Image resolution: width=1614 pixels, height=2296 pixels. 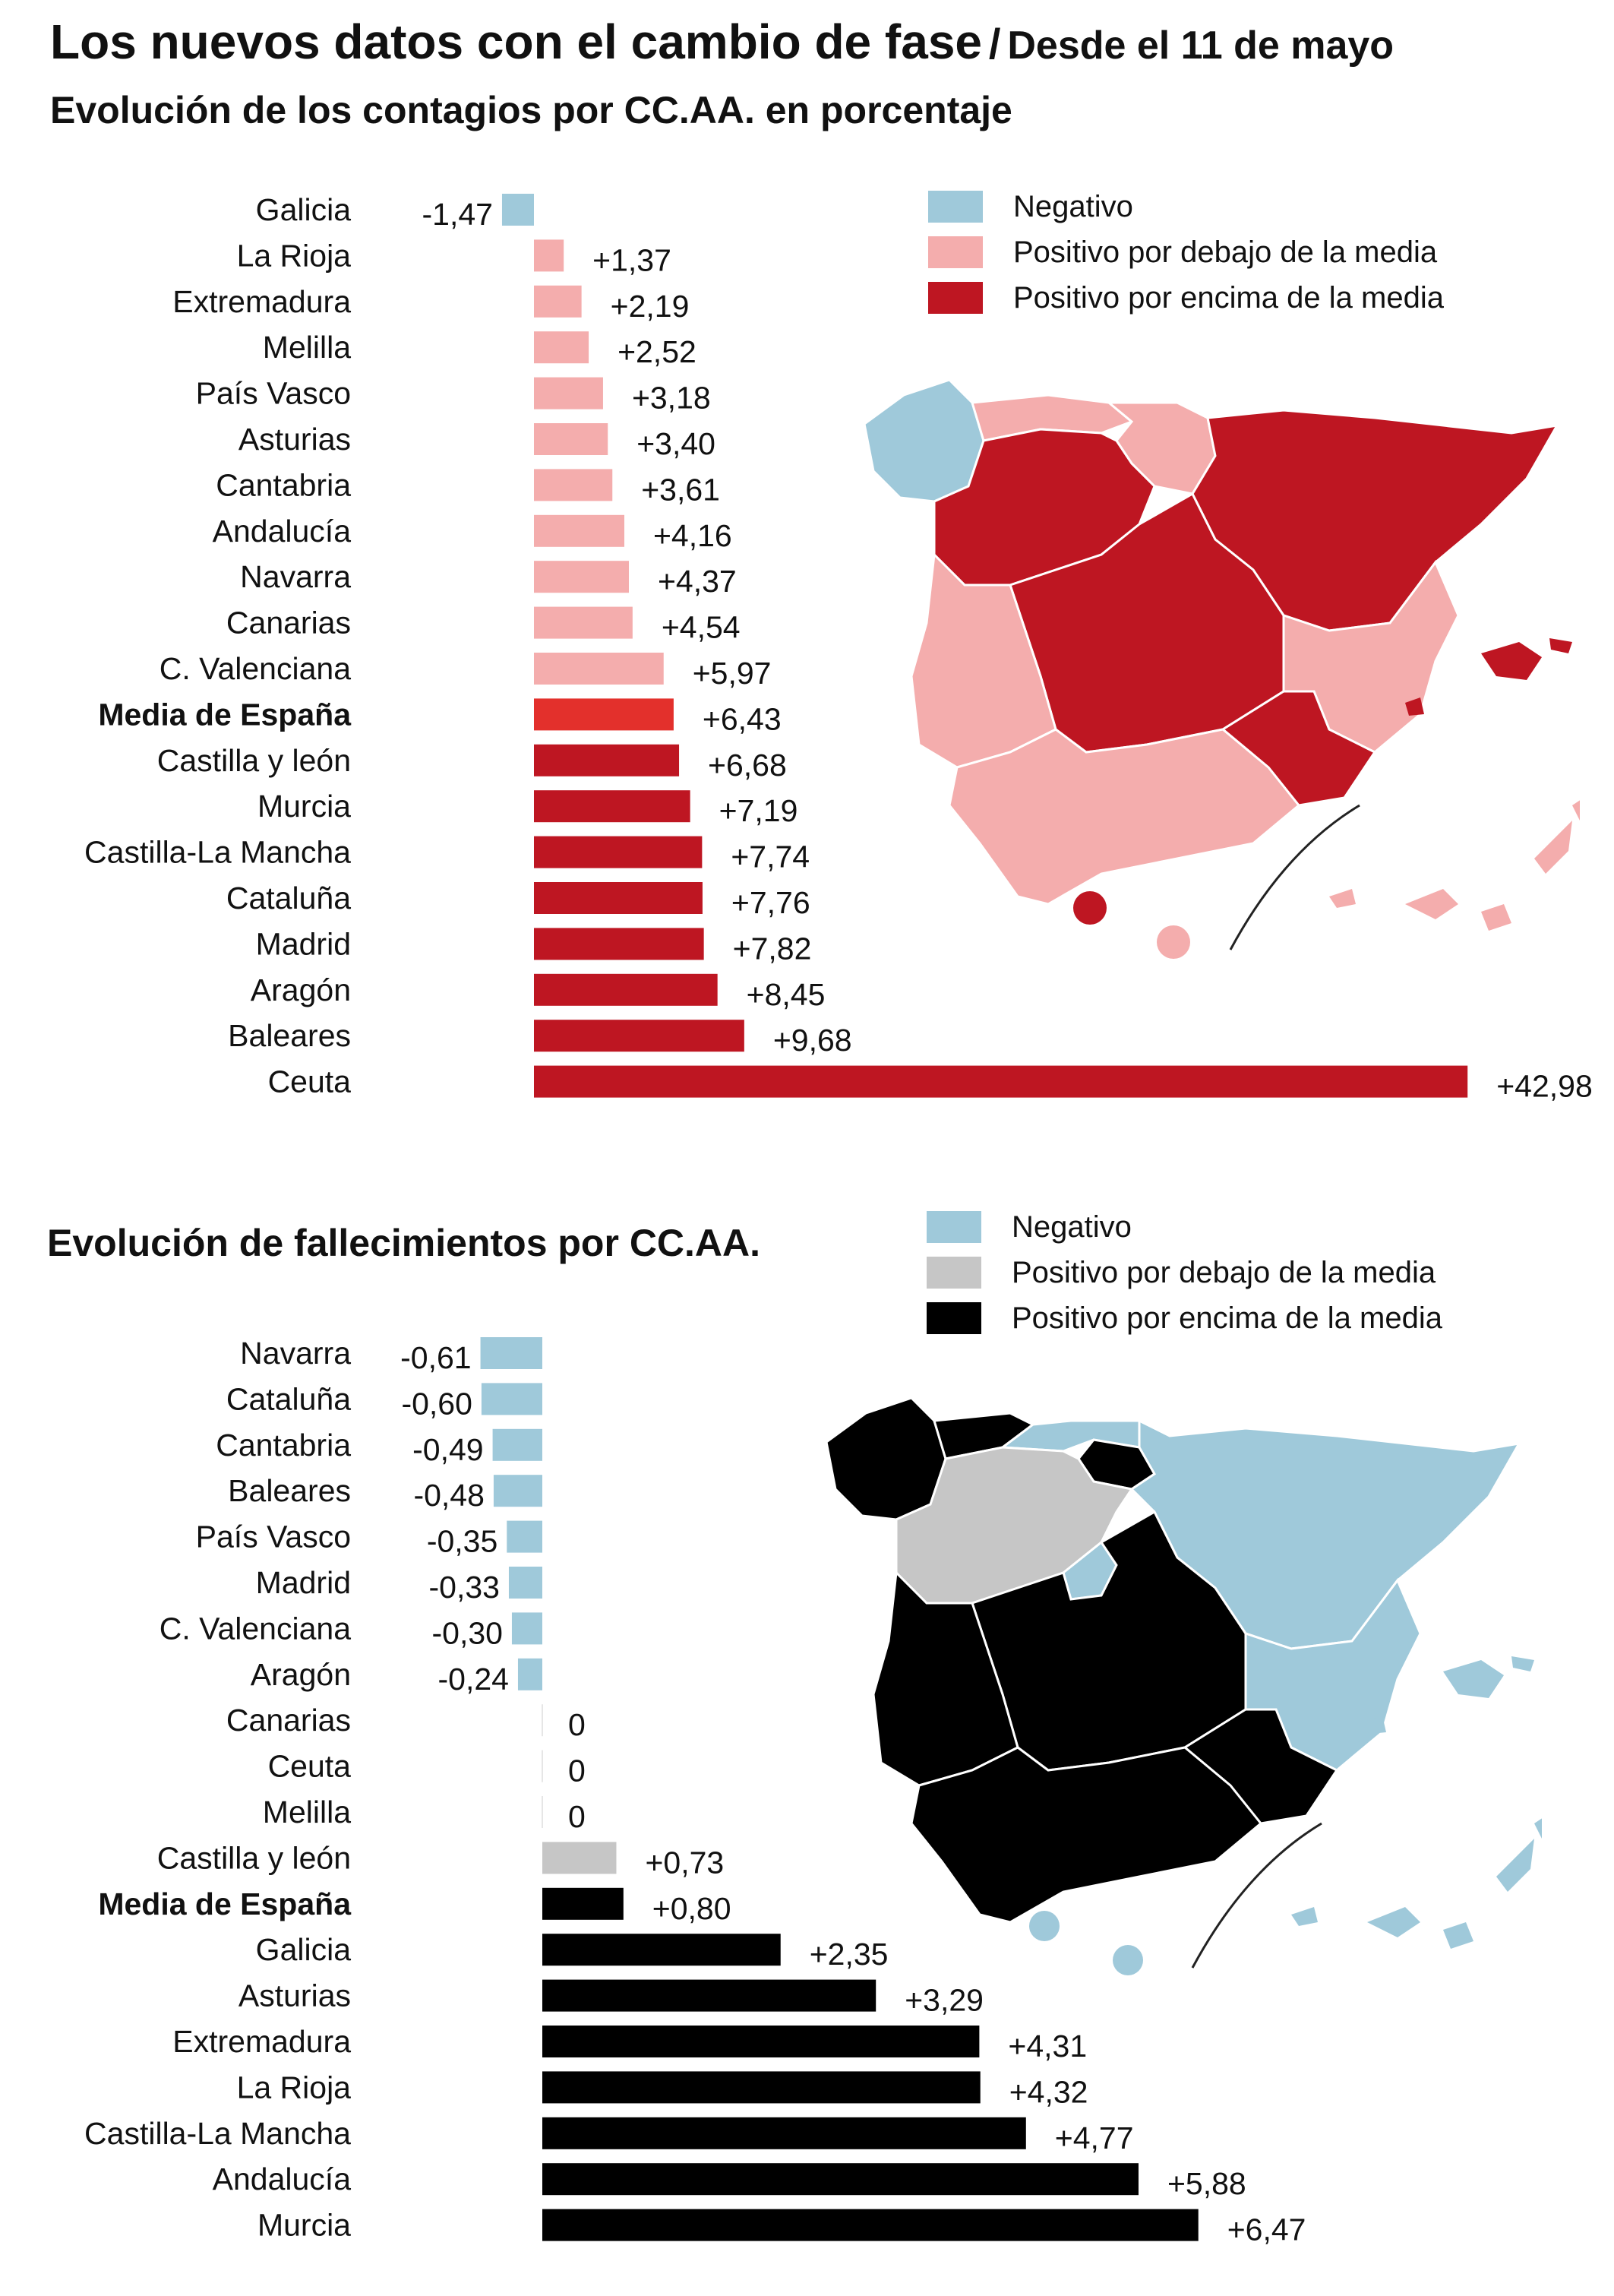 I want to click on value-label-pais-vasco: +3,18, so click(x=671, y=398).